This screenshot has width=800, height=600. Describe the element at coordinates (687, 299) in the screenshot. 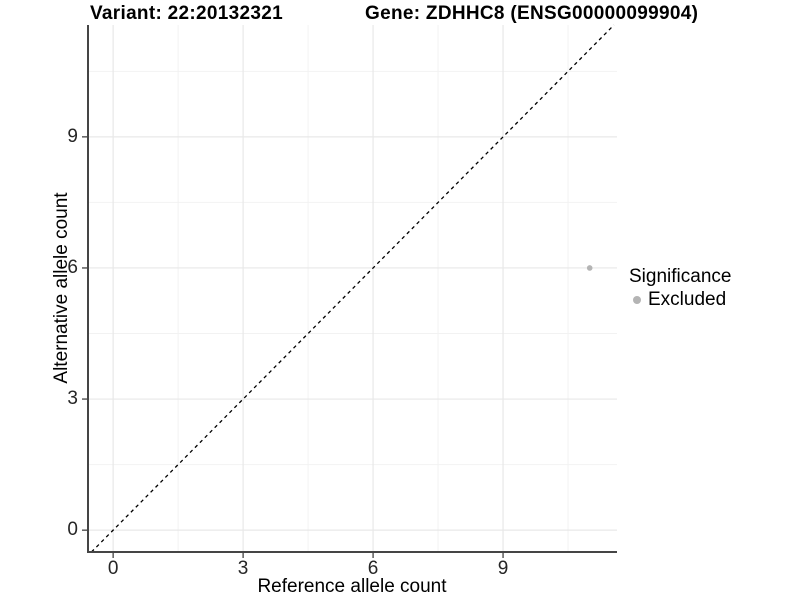

I see `legend-item-label: Excluded` at that location.